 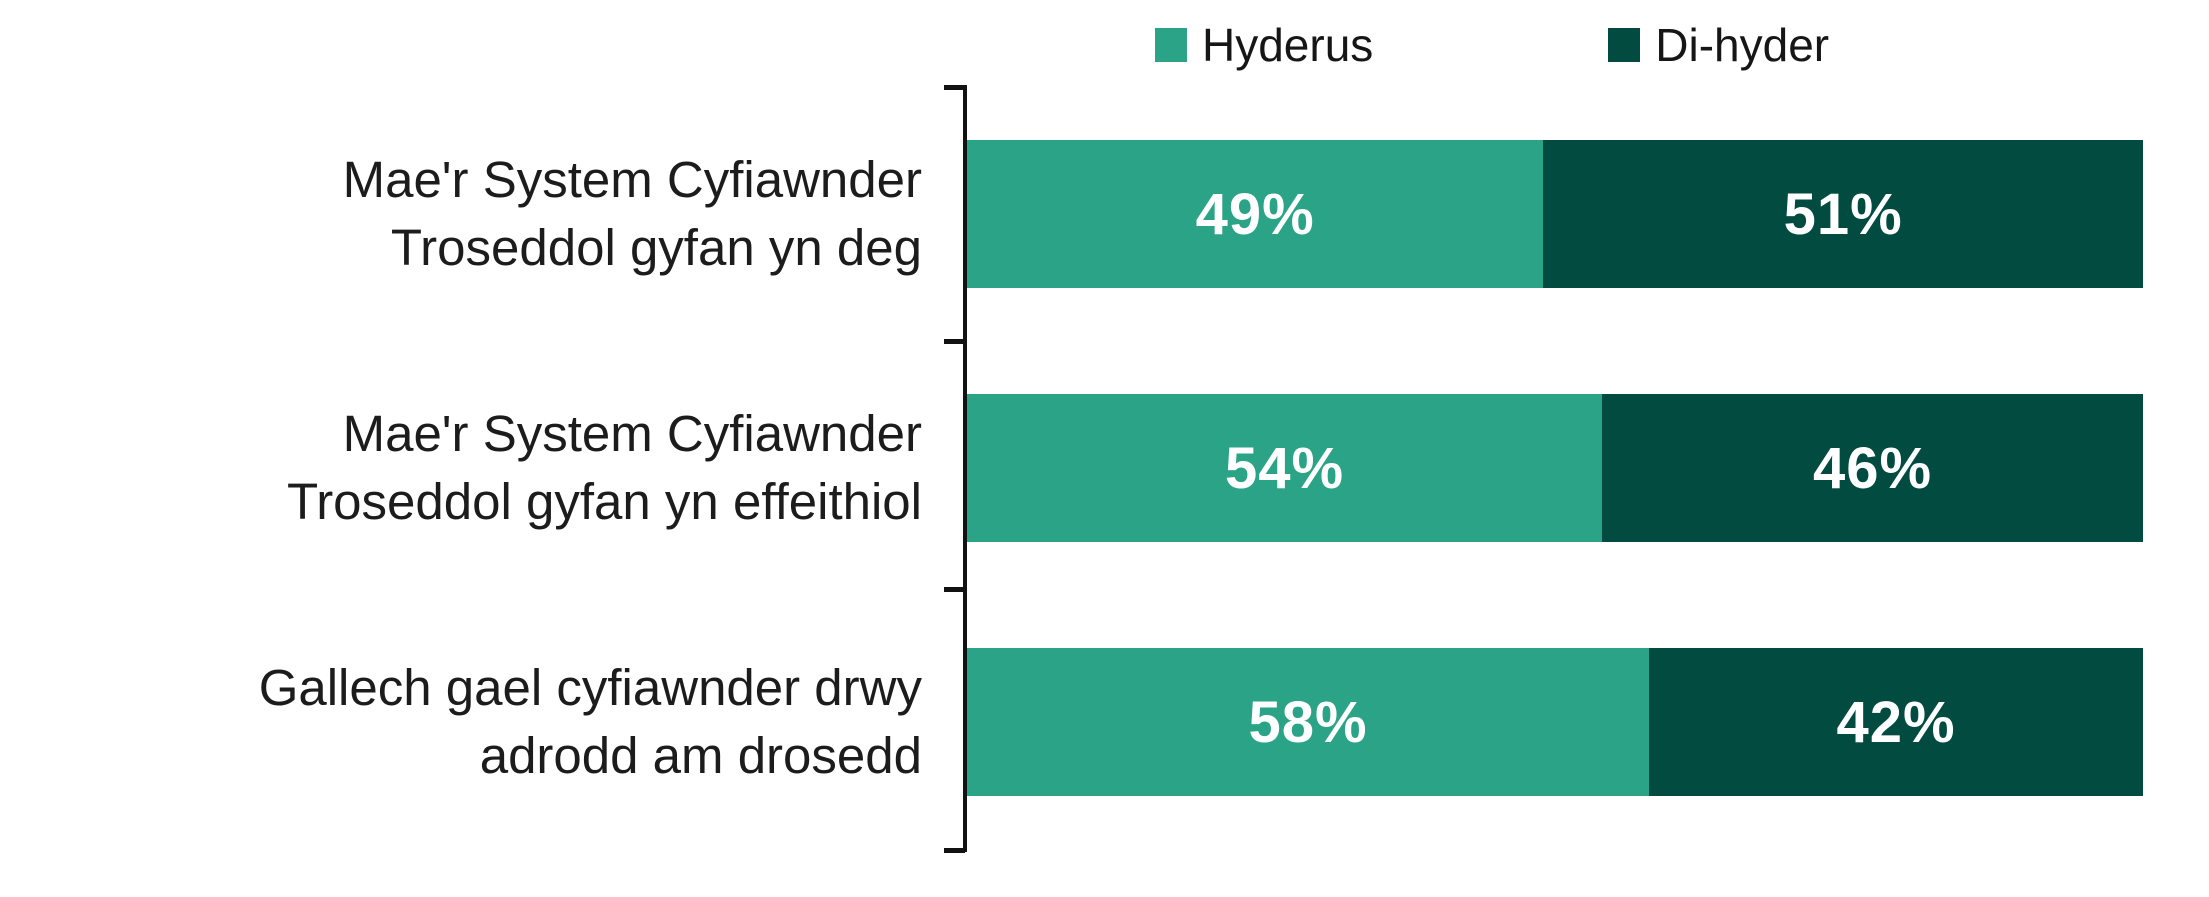 What do you see at coordinates (1492, 45) in the screenshot?
I see `chart-legend: Hyderus Di-hyder` at bounding box center [1492, 45].